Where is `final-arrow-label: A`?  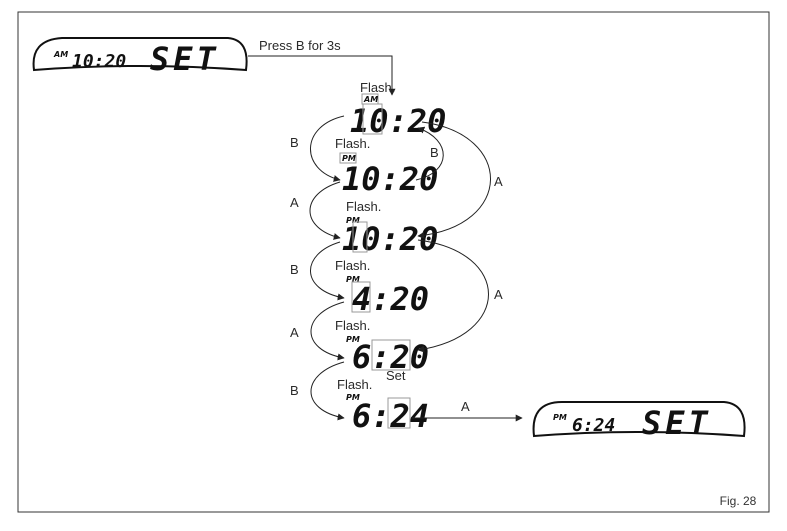 final-arrow-label: A is located at coordinates (465, 406).